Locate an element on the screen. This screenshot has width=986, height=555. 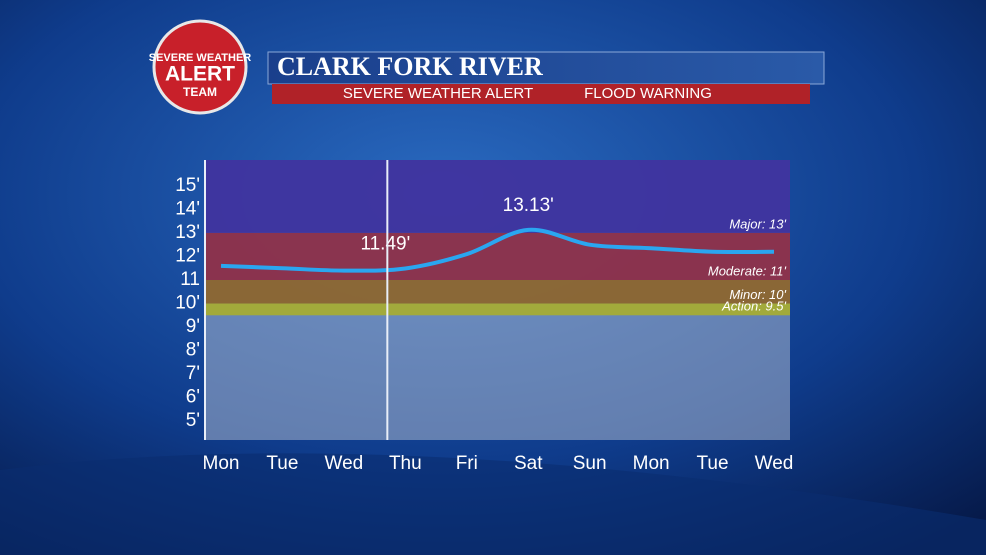
threshold-label: Moderate: 11' is located at coordinates (747, 270).